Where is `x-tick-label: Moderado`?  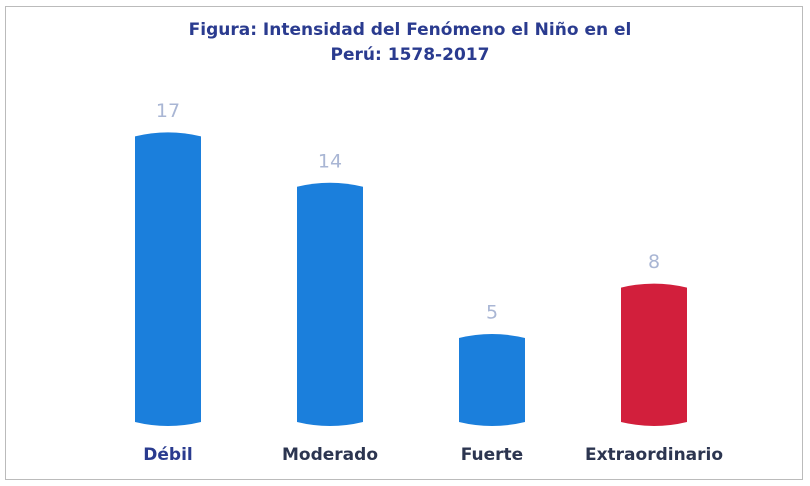
x-tick-label: Moderado is located at coordinates (330, 455).